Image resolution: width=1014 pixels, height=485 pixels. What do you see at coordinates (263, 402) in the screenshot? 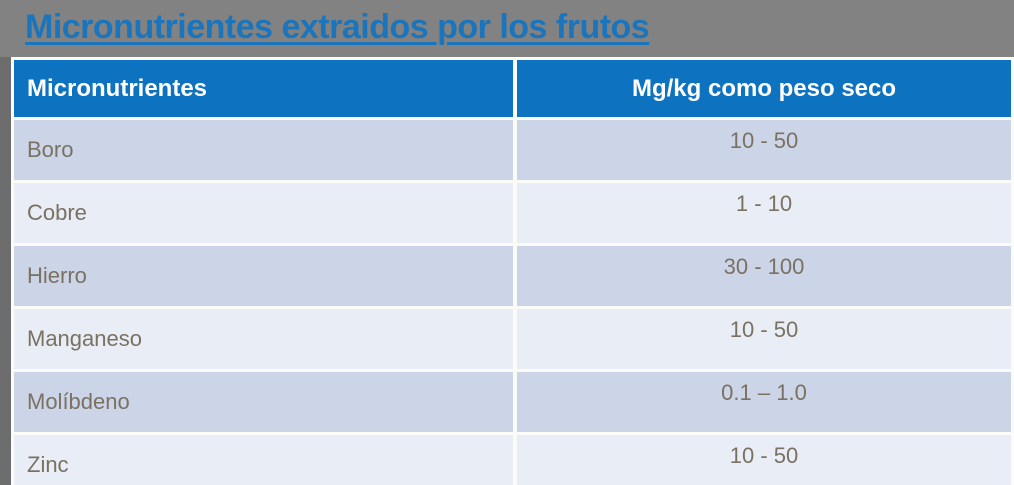
I see `nutrient-name-cell: Molíbdeno` at bounding box center [263, 402].